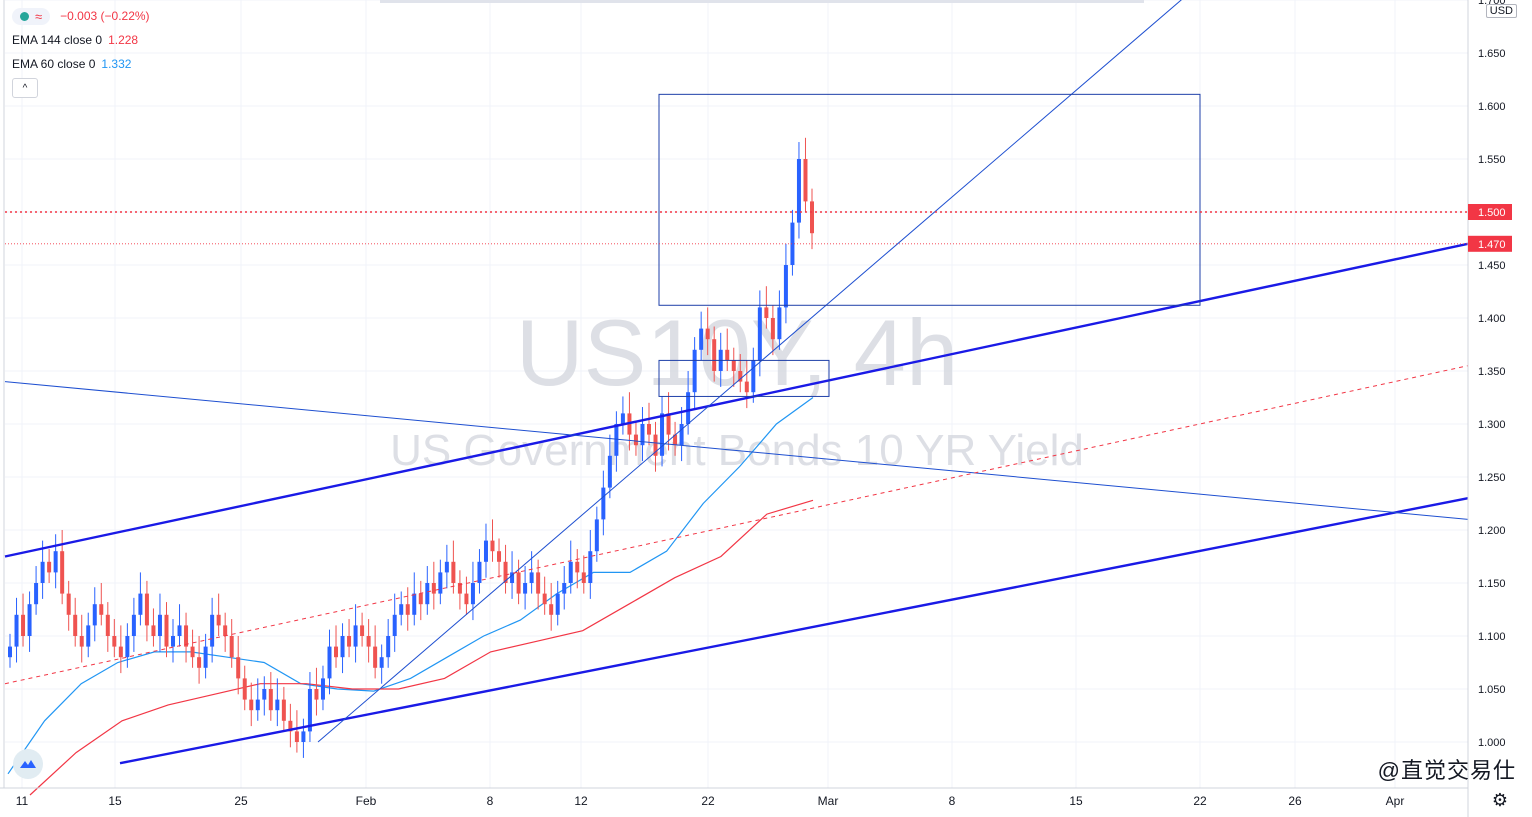 Image resolution: width=1532 pixels, height=817 pixels. What do you see at coordinates (25, 88) in the screenshot?
I see `collapse-legend-button: ^` at bounding box center [25, 88].